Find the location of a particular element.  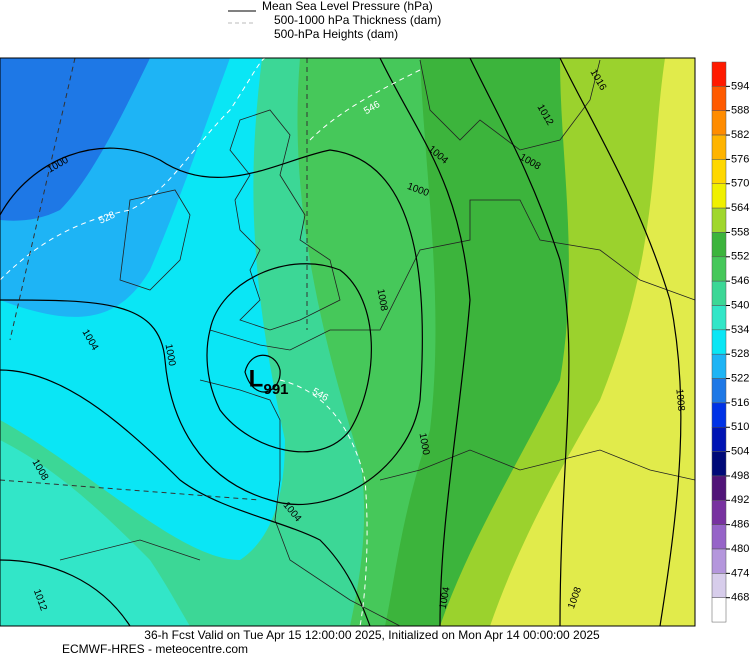

colorbar-label: 516 is located at coordinates (740, 403).